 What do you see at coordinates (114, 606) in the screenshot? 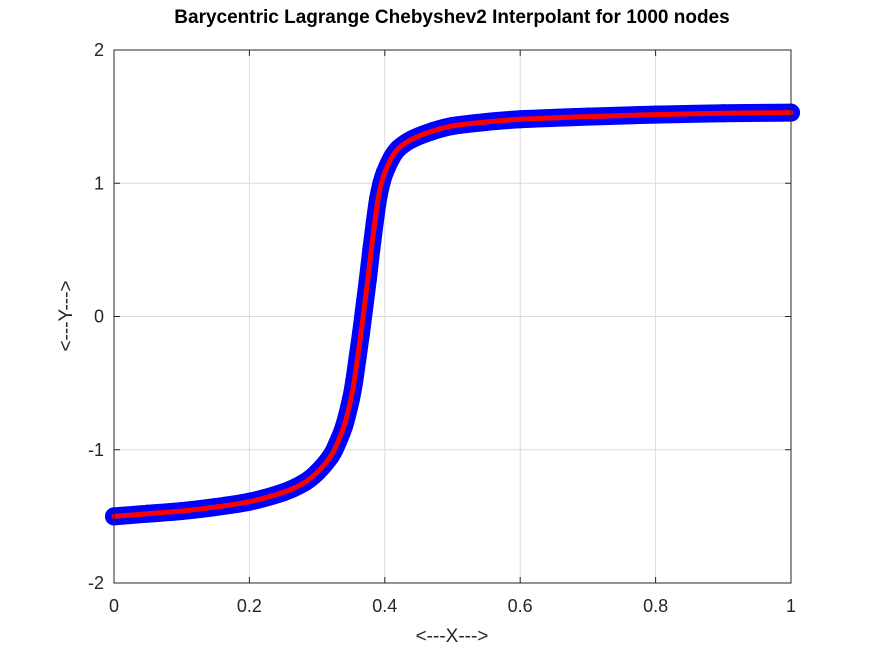
I see `x-tick-label: 0` at bounding box center [114, 606].